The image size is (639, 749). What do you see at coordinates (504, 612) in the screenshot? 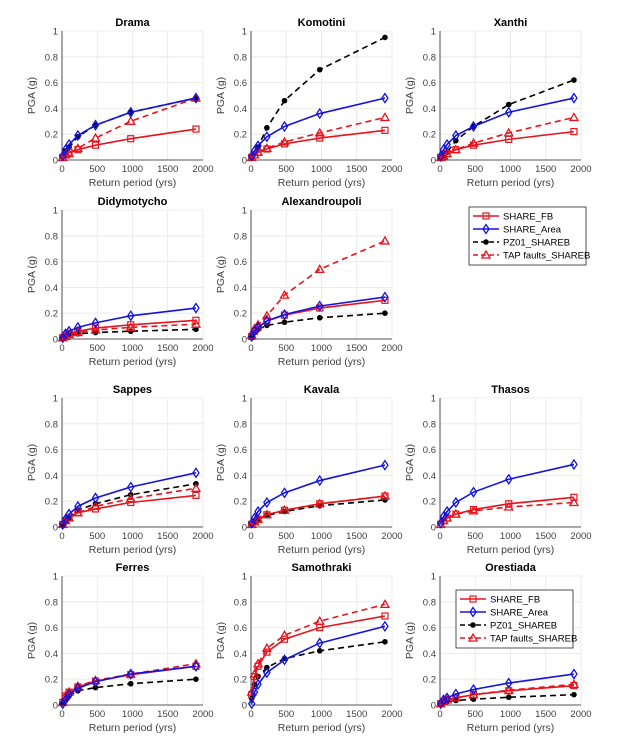
I see `legend-entry: SHARE_Area` at bounding box center [504, 612].